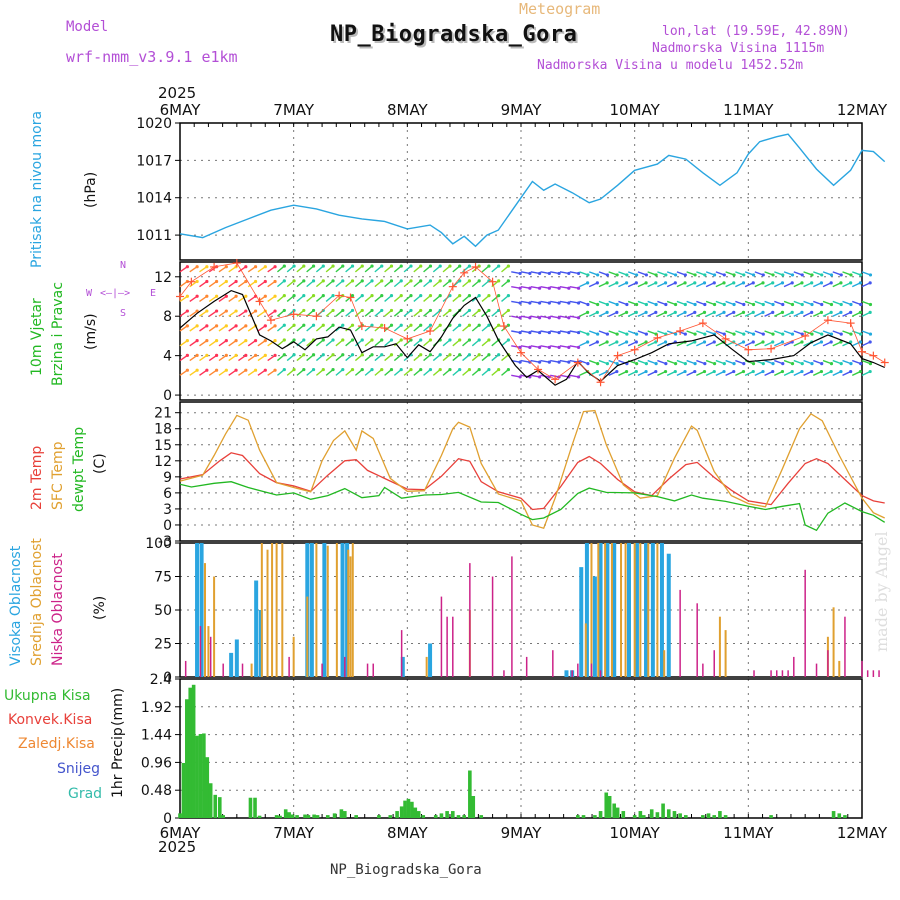  Describe the element at coordinates (87, 27) in the screenshot. I see `model-label: Model` at that location.